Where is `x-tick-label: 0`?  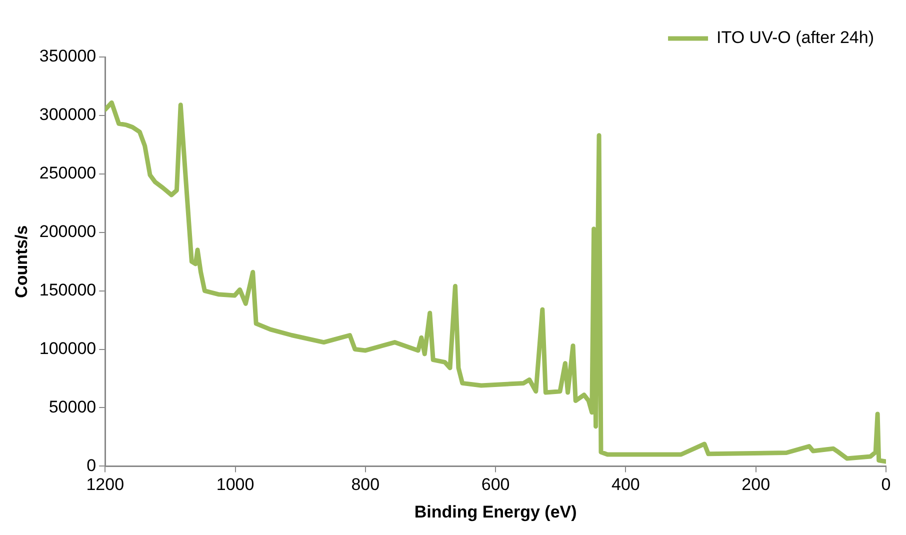 x-tick-label: 0 is located at coordinates (886, 484).